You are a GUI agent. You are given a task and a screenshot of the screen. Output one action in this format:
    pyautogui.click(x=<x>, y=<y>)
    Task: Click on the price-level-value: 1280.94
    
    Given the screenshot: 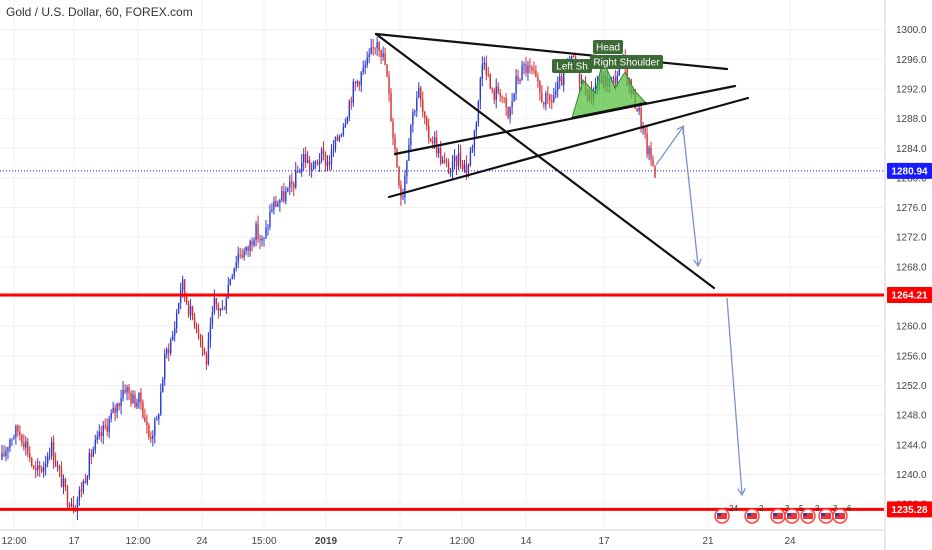 What is the action you would take?
    pyautogui.click(x=909, y=171)
    